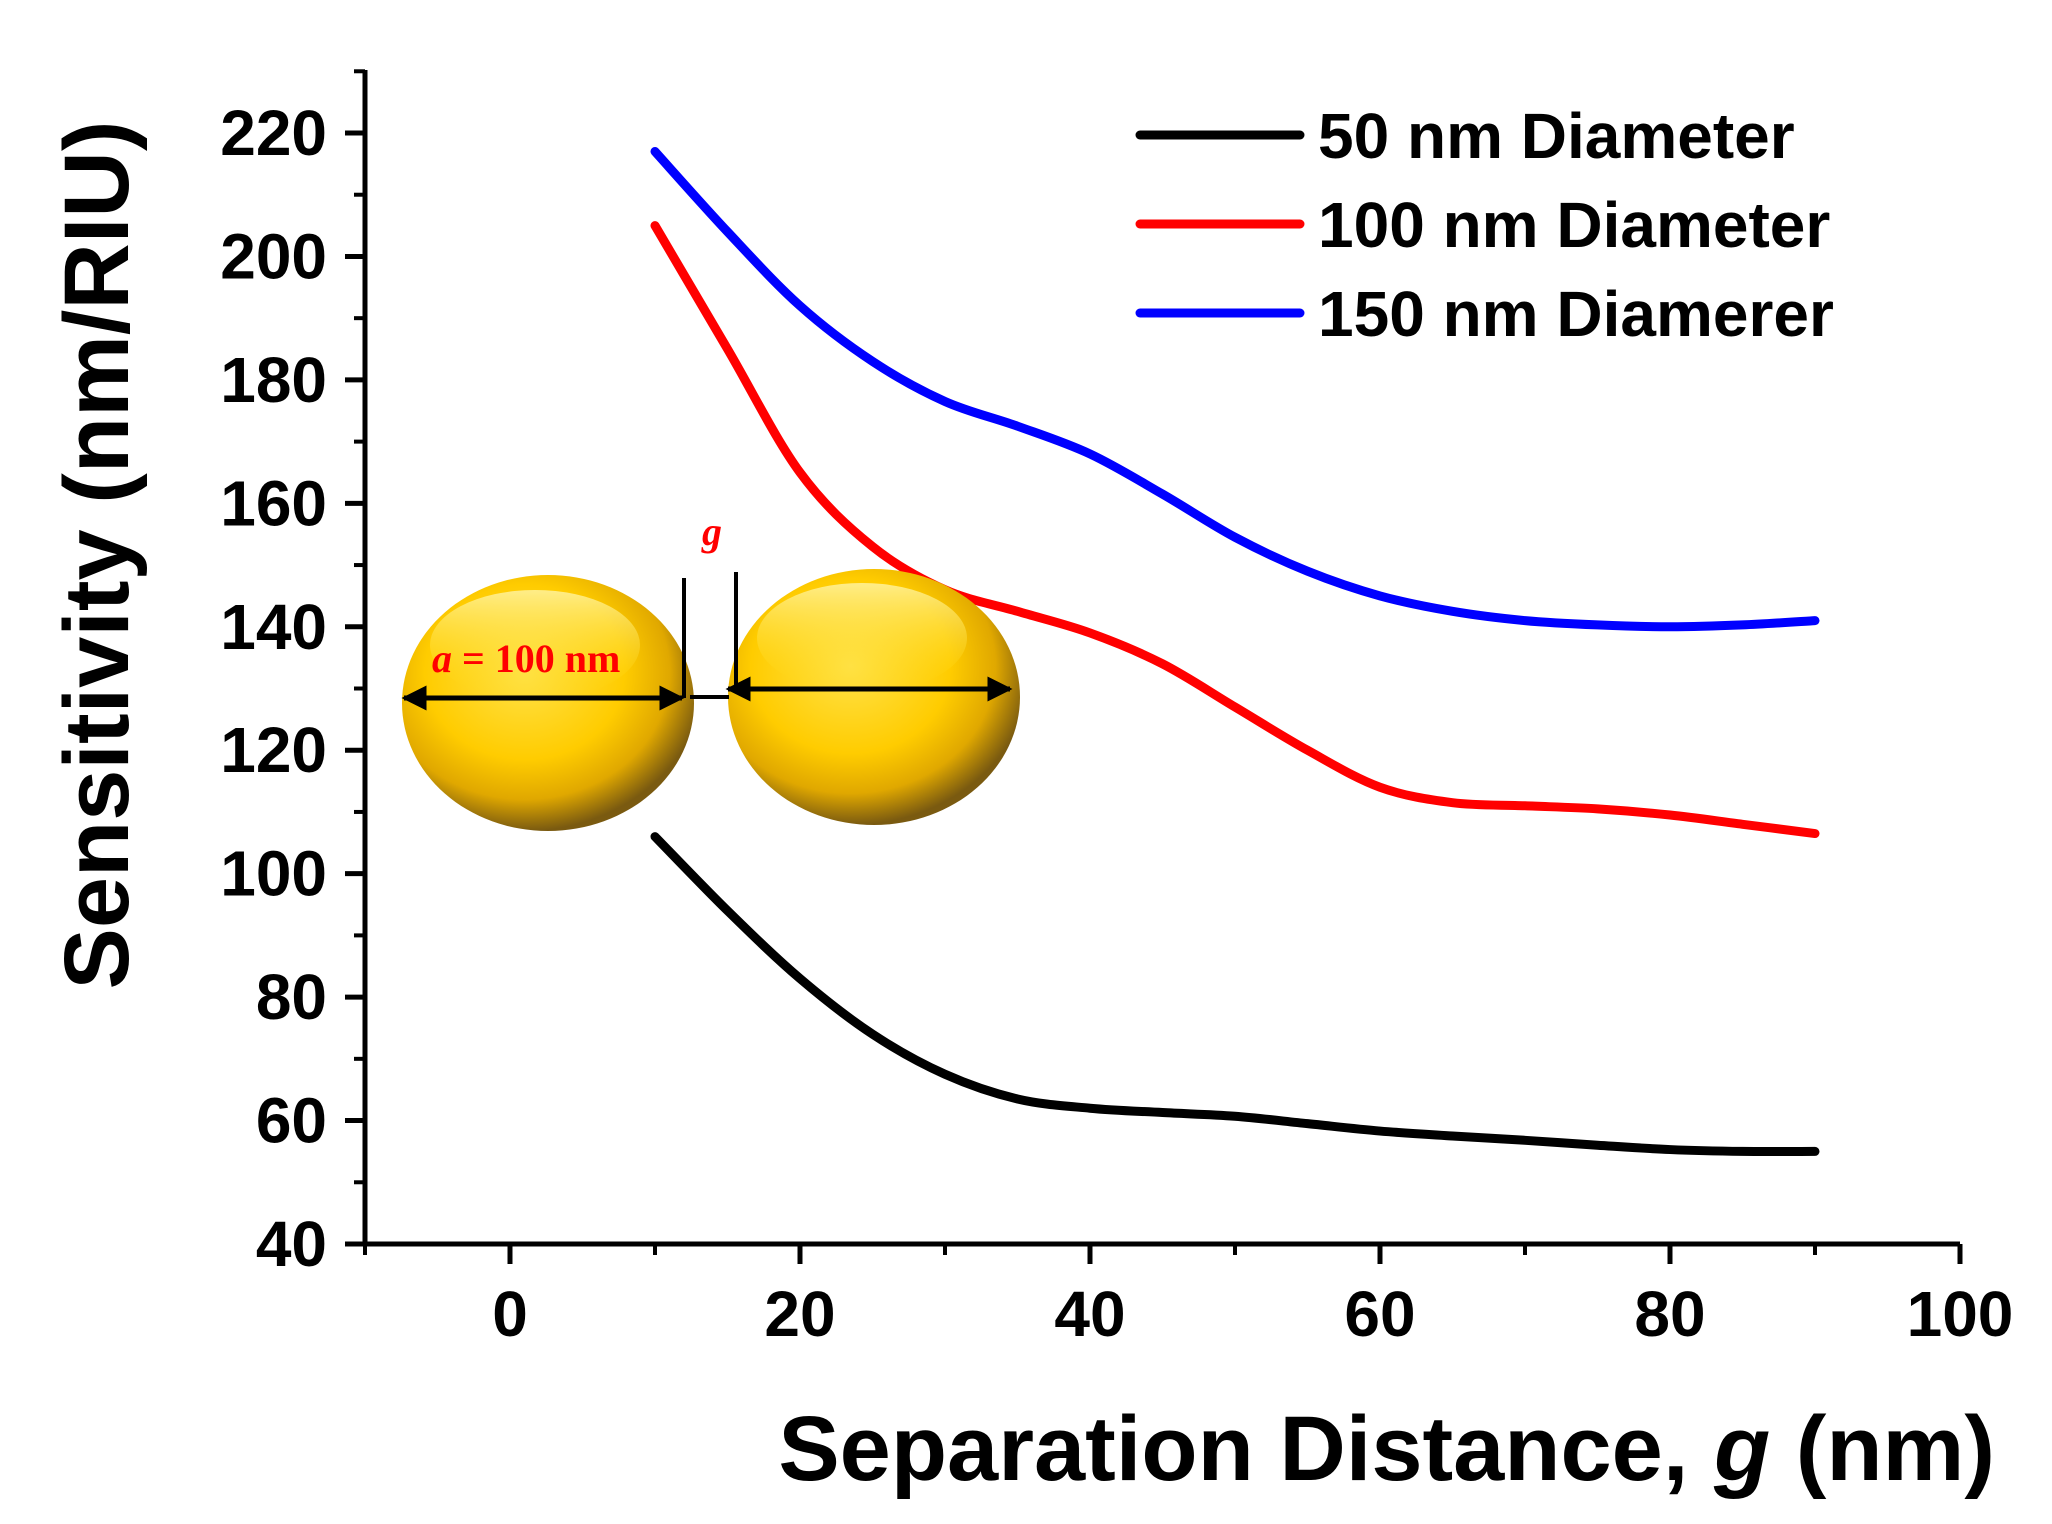 This screenshot has width=2052, height=1524. I want to click on x-tick-label: 80, so click(1669, 1314).